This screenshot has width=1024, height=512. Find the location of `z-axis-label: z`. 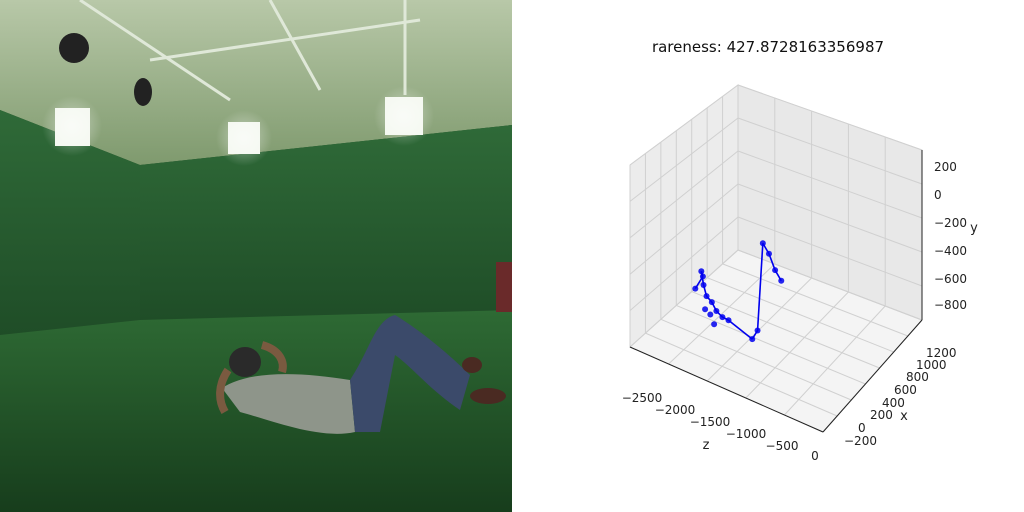

z-axis-label: z is located at coordinates (706, 445).